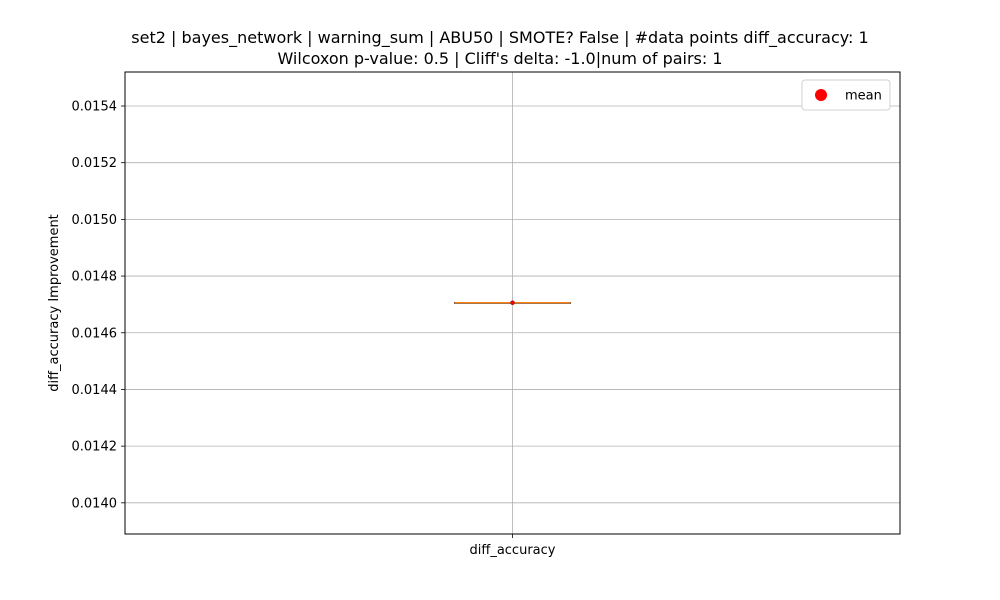 The image size is (1000, 600). Describe the element at coordinates (95, 107) in the screenshot. I see `y-tick-label: 0.0154` at that location.